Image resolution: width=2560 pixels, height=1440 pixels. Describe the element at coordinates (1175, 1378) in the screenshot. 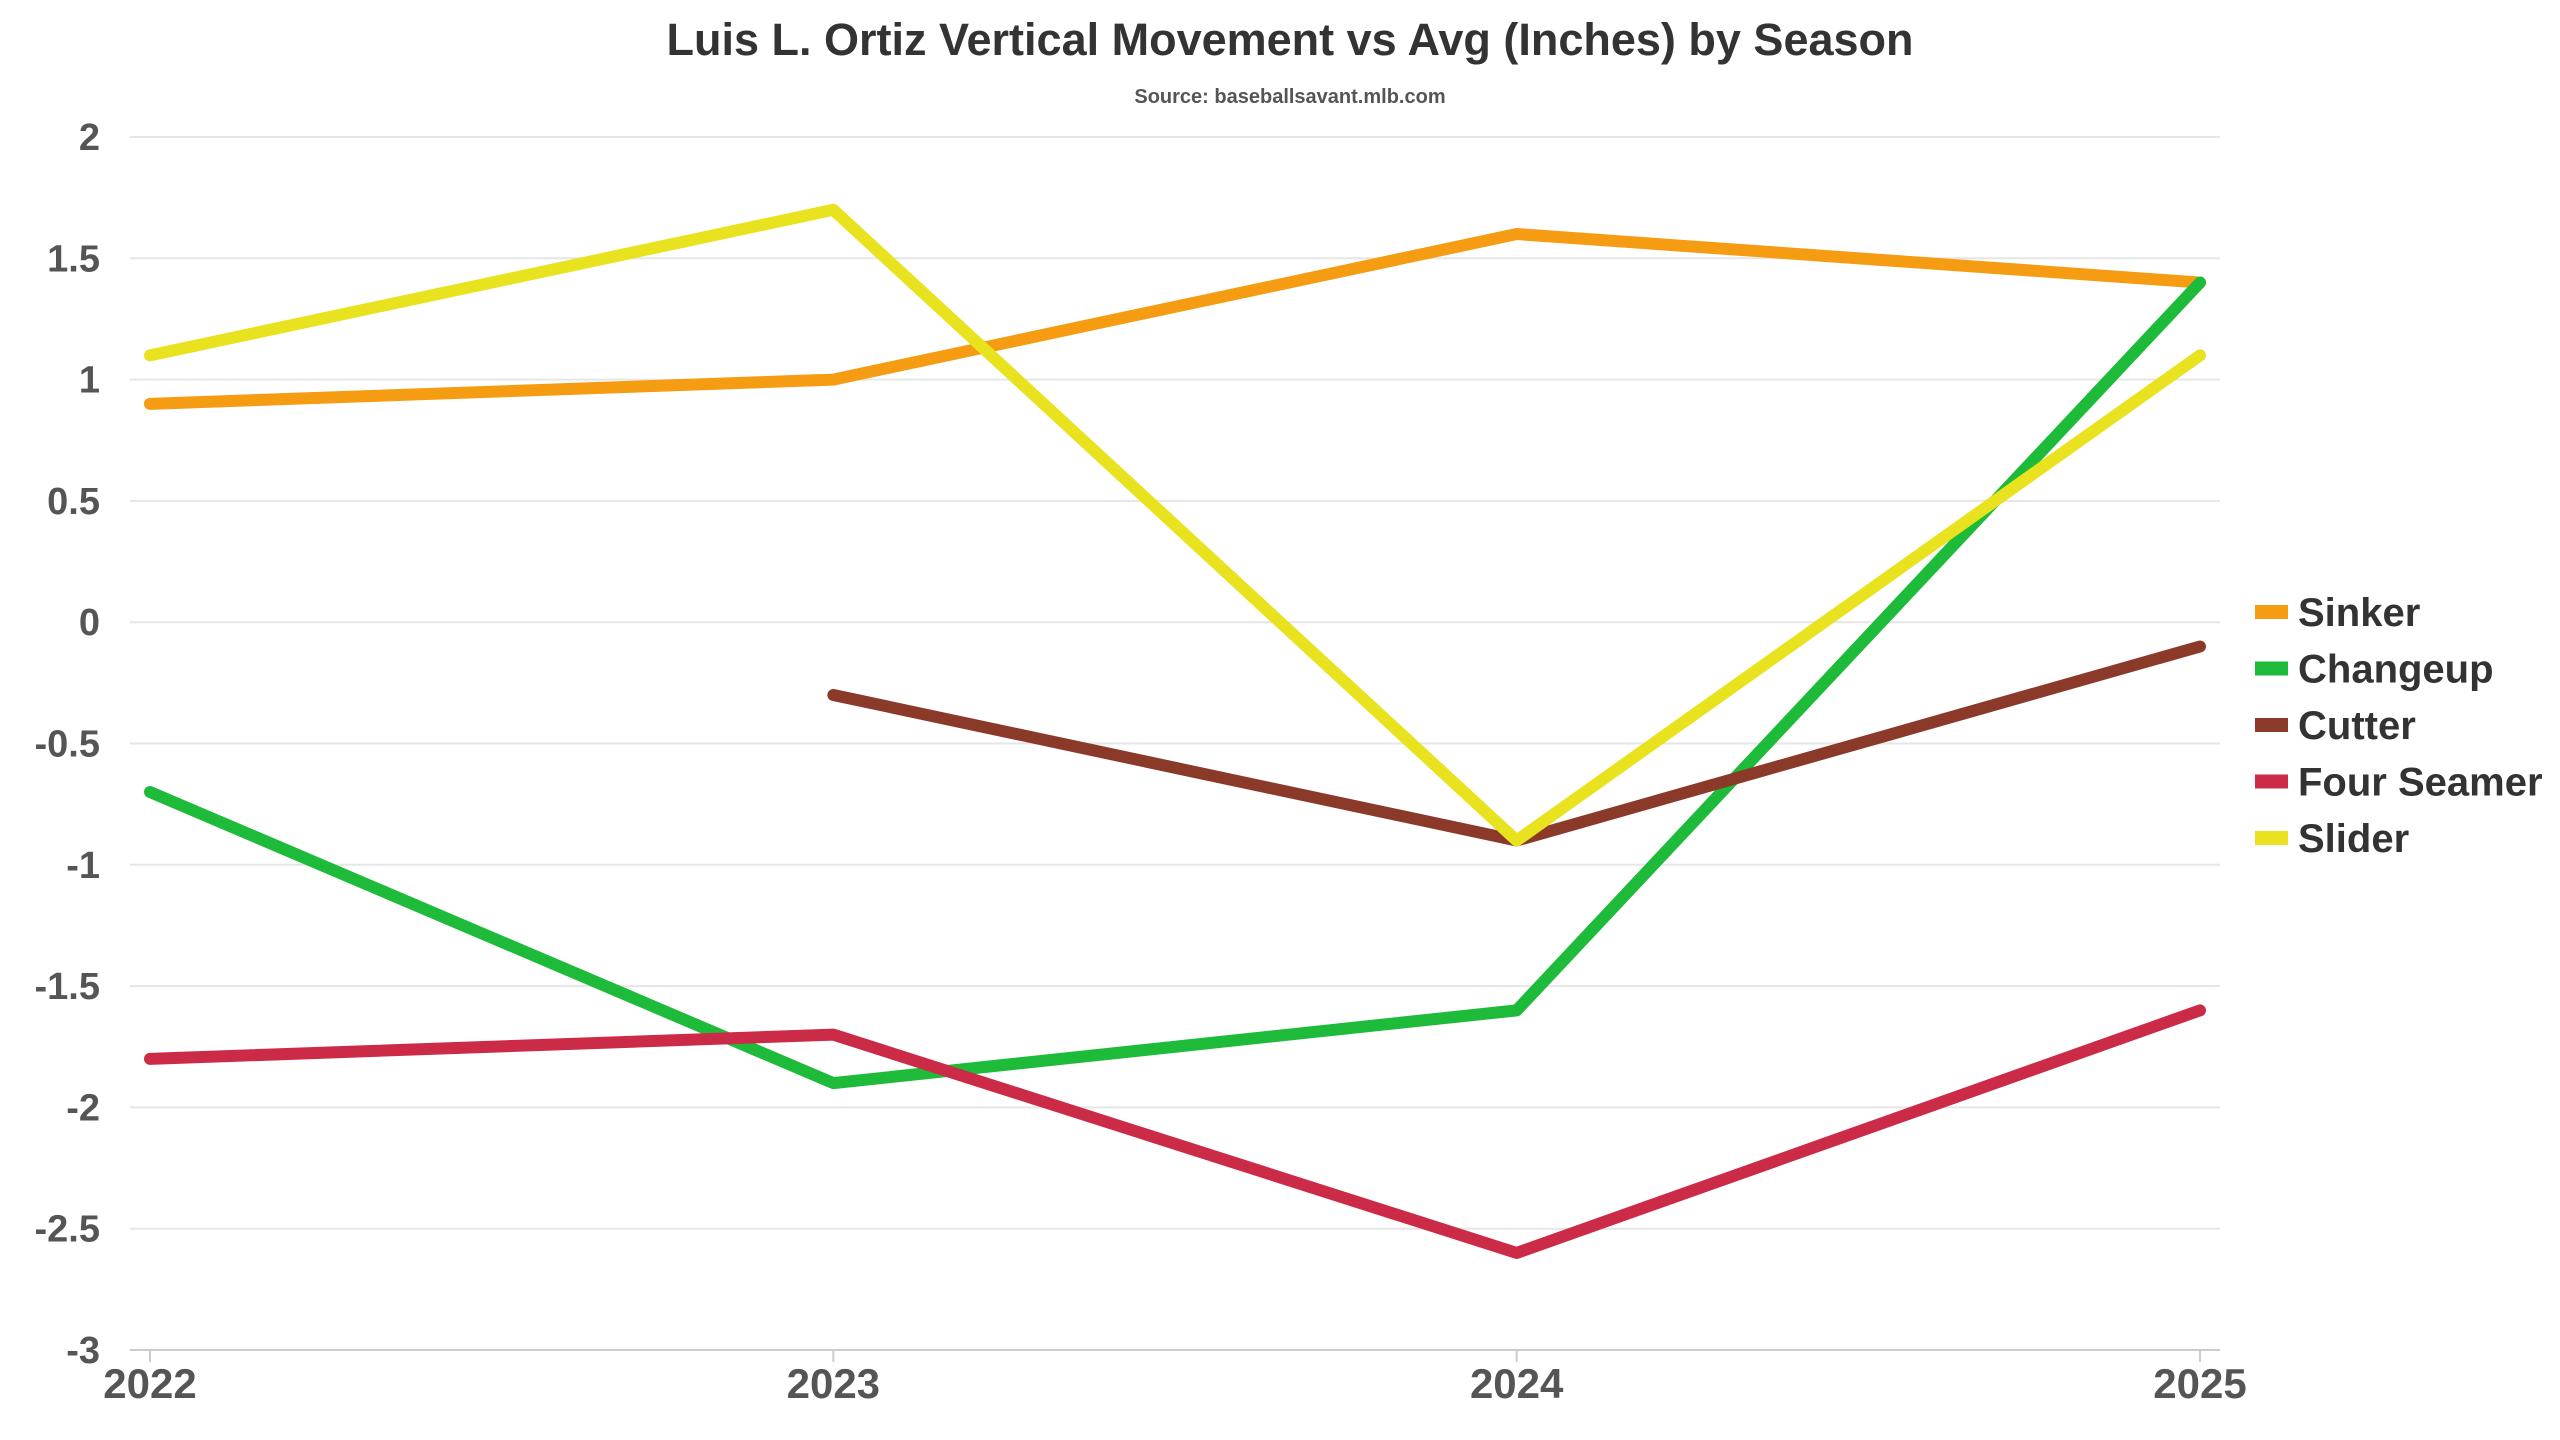

I see `x-axis: 2022 2023 2024 2025` at that location.